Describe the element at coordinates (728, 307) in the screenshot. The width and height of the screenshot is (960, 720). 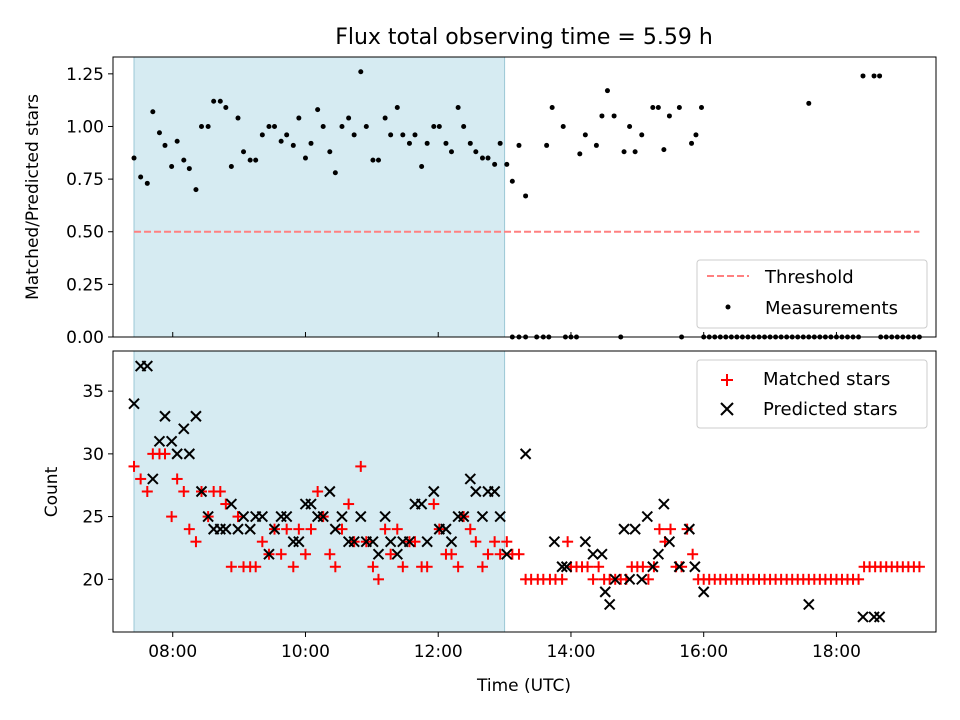
I see `measurements-legend-marker` at that location.